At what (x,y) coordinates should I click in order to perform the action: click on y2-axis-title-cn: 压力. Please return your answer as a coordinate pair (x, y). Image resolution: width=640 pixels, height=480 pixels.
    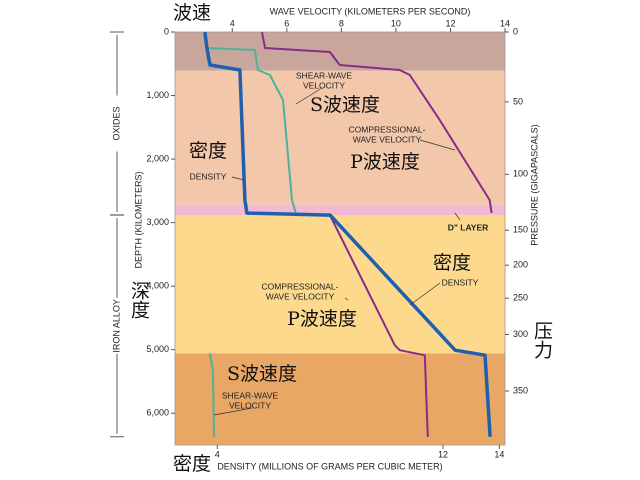
    Looking at the image, I should click on (542, 340).